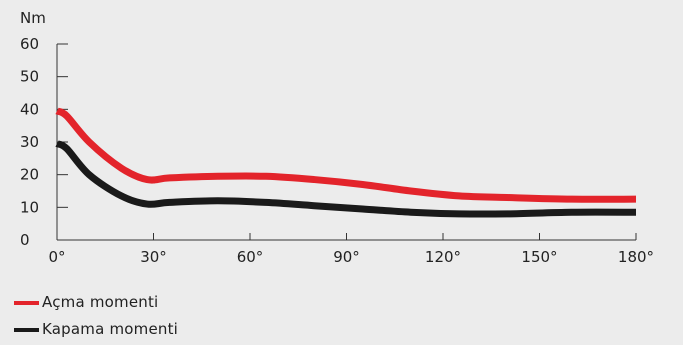 The height and width of the screenshot is (345, 683). I want to click on y-tick-label-50: 50, so click(29, 77).